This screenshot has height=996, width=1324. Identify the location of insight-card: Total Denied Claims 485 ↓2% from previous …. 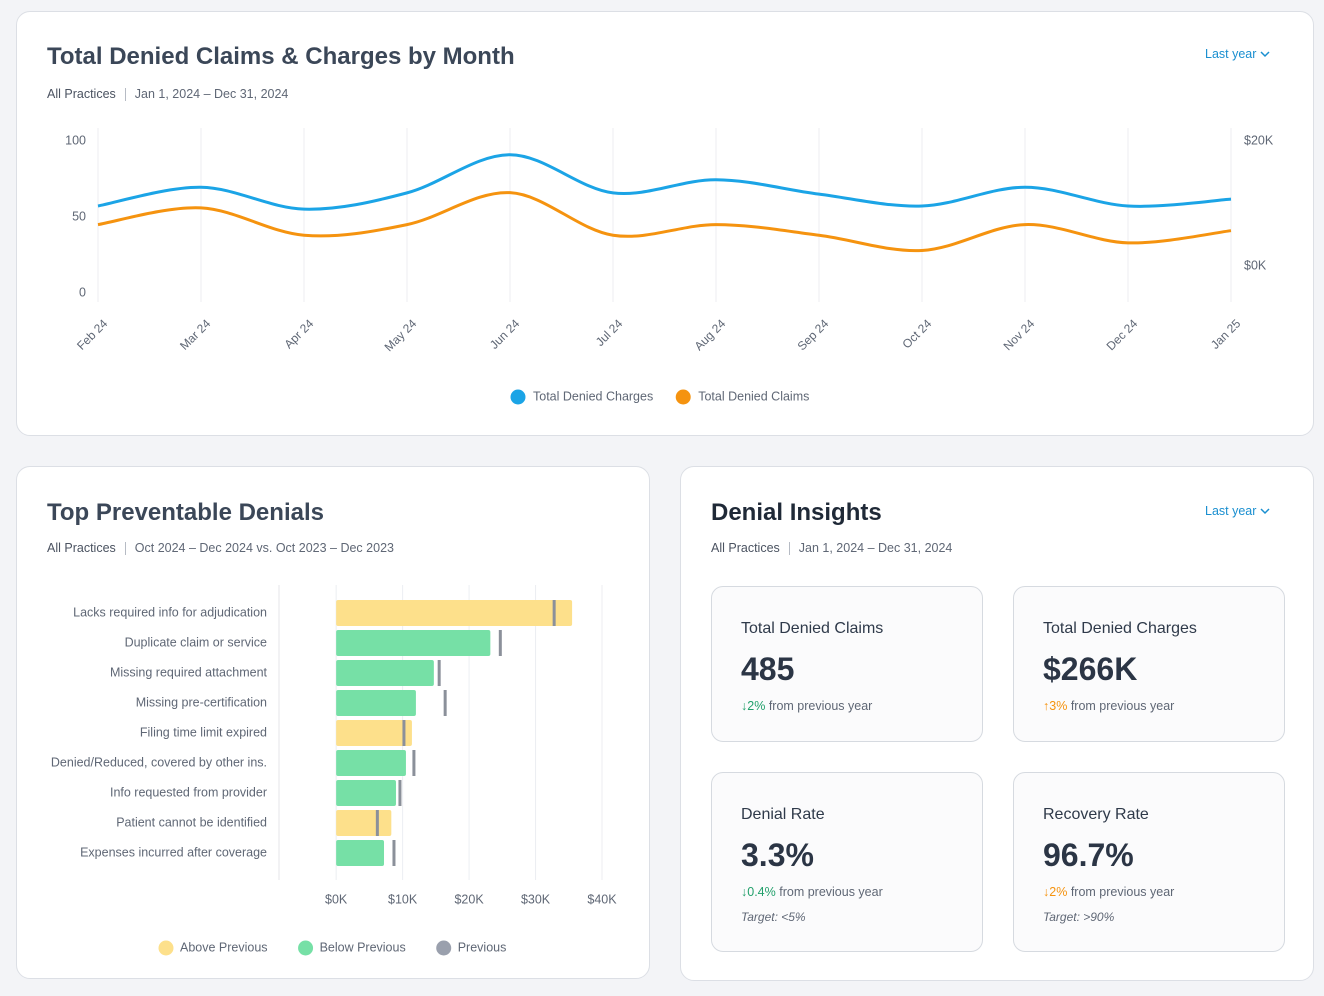
(847, 664).